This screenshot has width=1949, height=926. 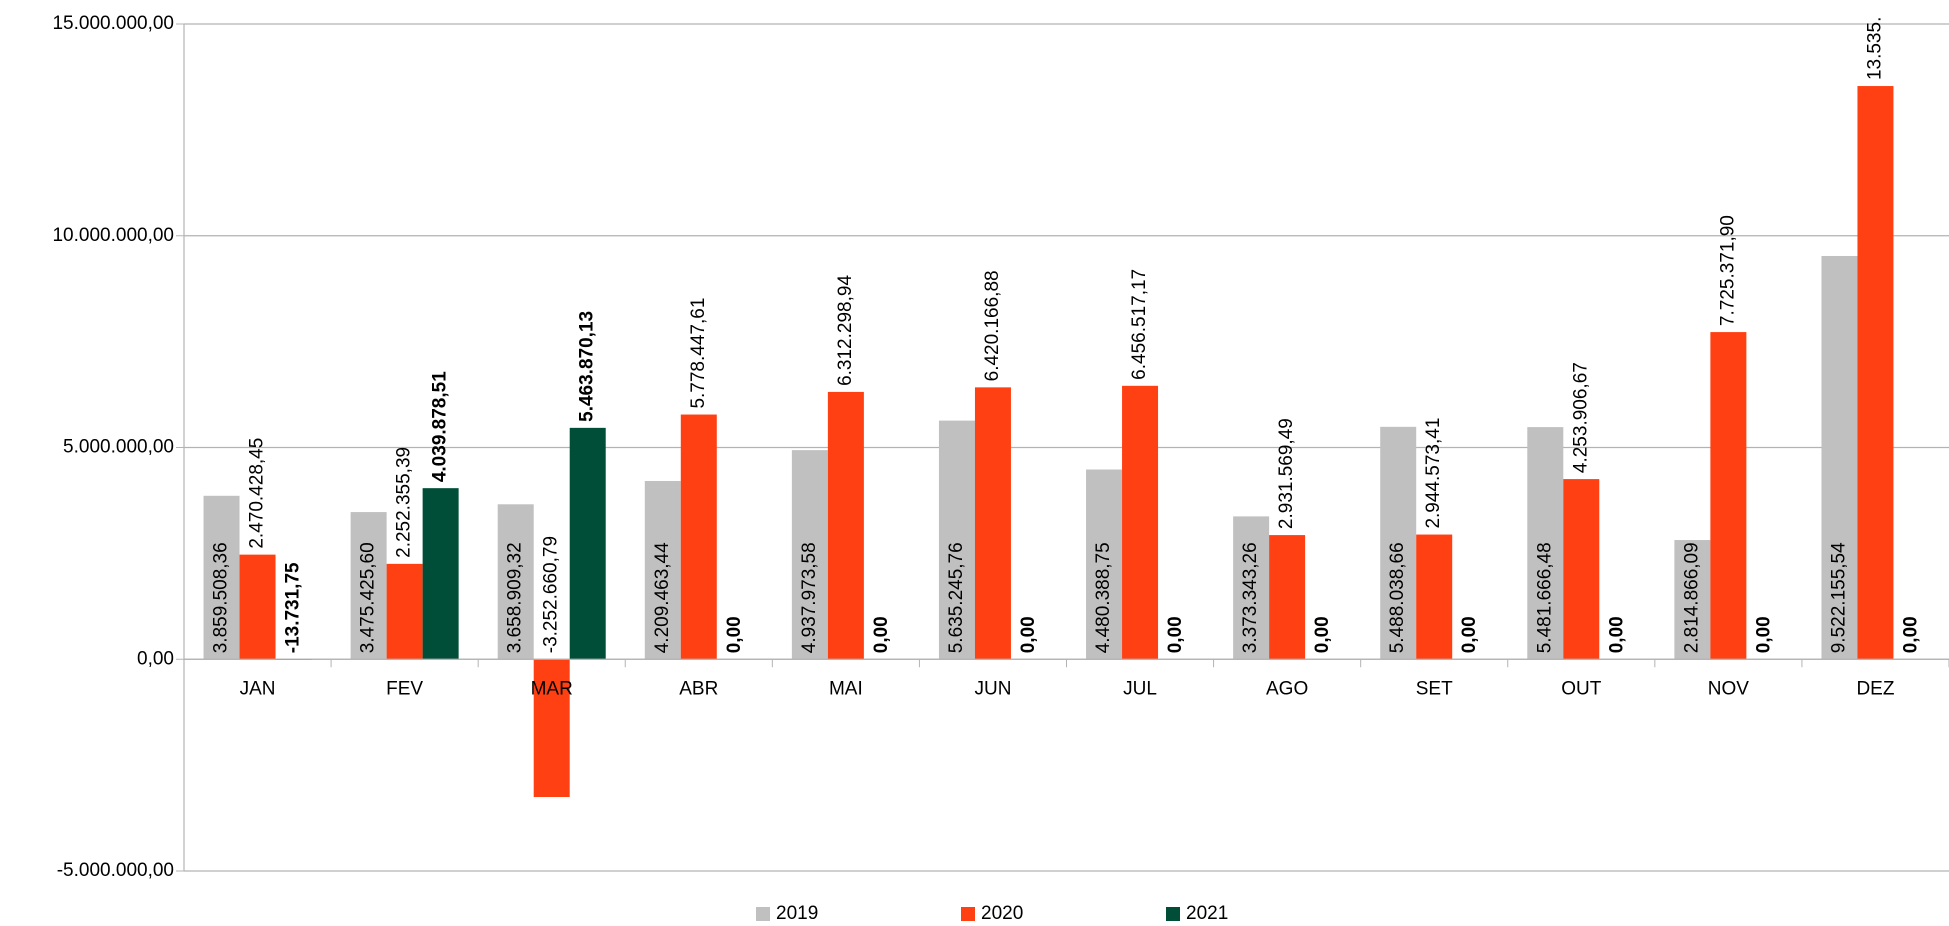 I want to click on value-label: 2.814.866,09, so click(x=1691, y=597).